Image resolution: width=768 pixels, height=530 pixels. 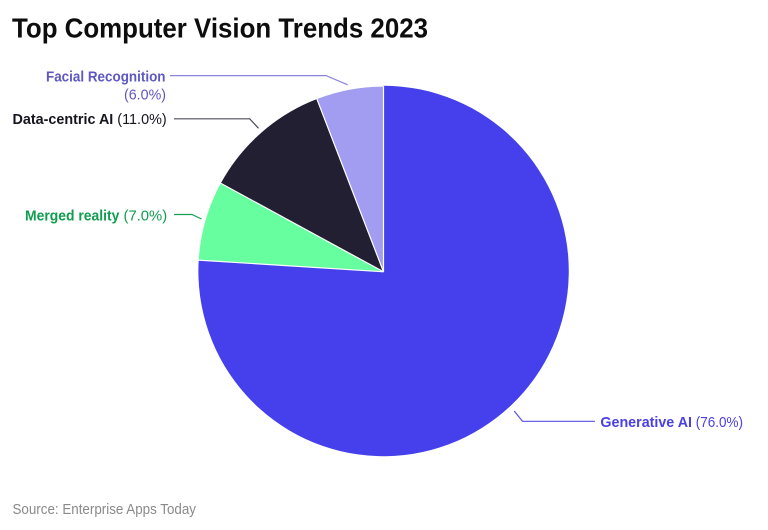 I want to click on svg-text: Source: Enterprise Apps Today, so click(x=105, y=510).